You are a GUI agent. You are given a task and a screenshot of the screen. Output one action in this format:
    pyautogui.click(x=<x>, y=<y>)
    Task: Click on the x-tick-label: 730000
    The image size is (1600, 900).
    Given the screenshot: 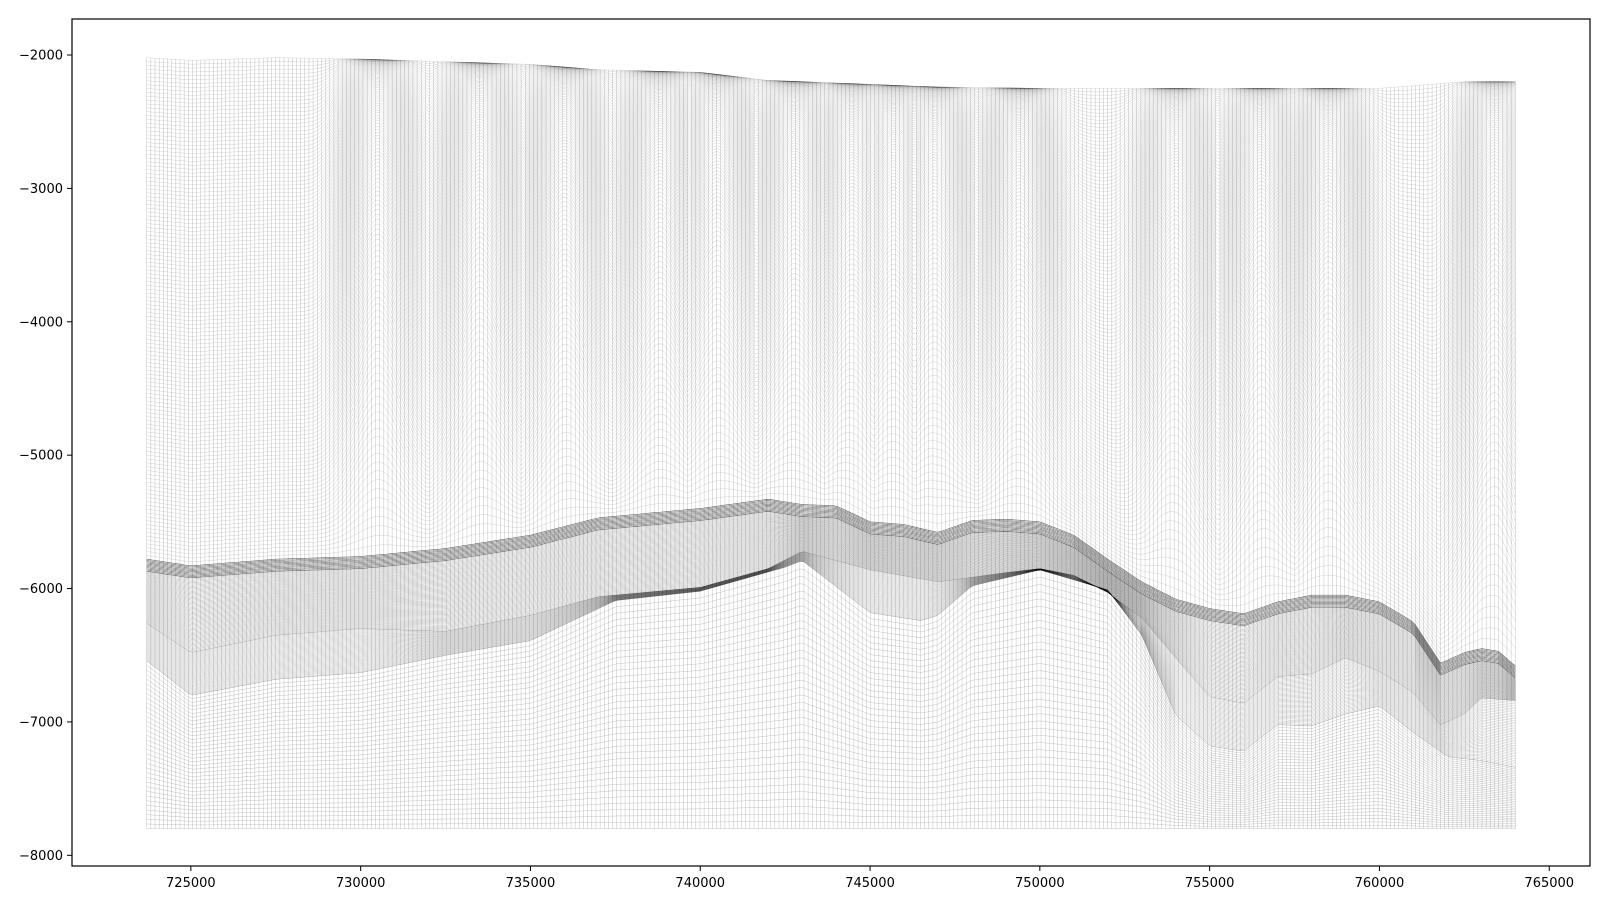 What is the action you would take?
    pyautogui.click(x=361, y=883)
    